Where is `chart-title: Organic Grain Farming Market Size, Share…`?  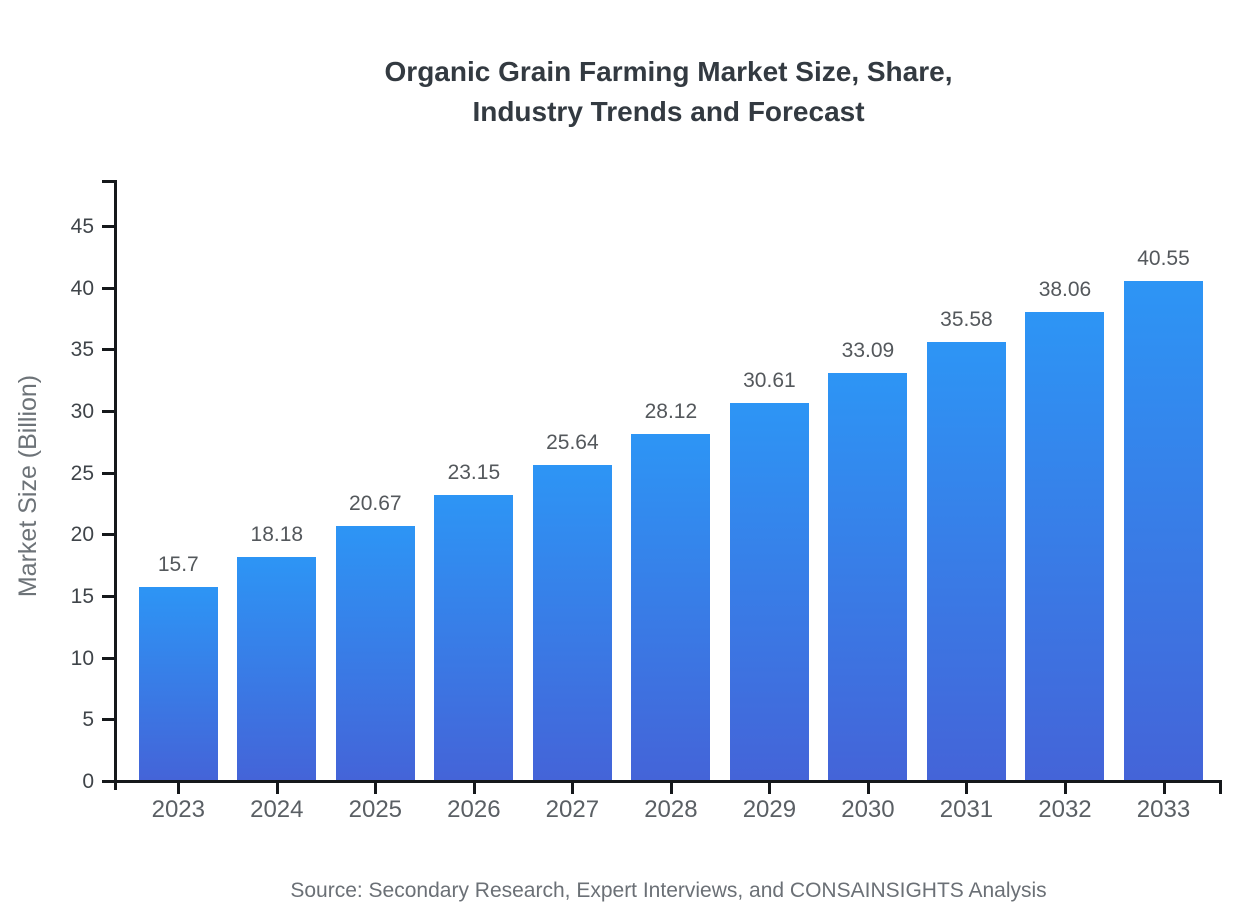
chart-title: Organic Grain Farming Market Size, Share… is located at coordinates (668, 92).